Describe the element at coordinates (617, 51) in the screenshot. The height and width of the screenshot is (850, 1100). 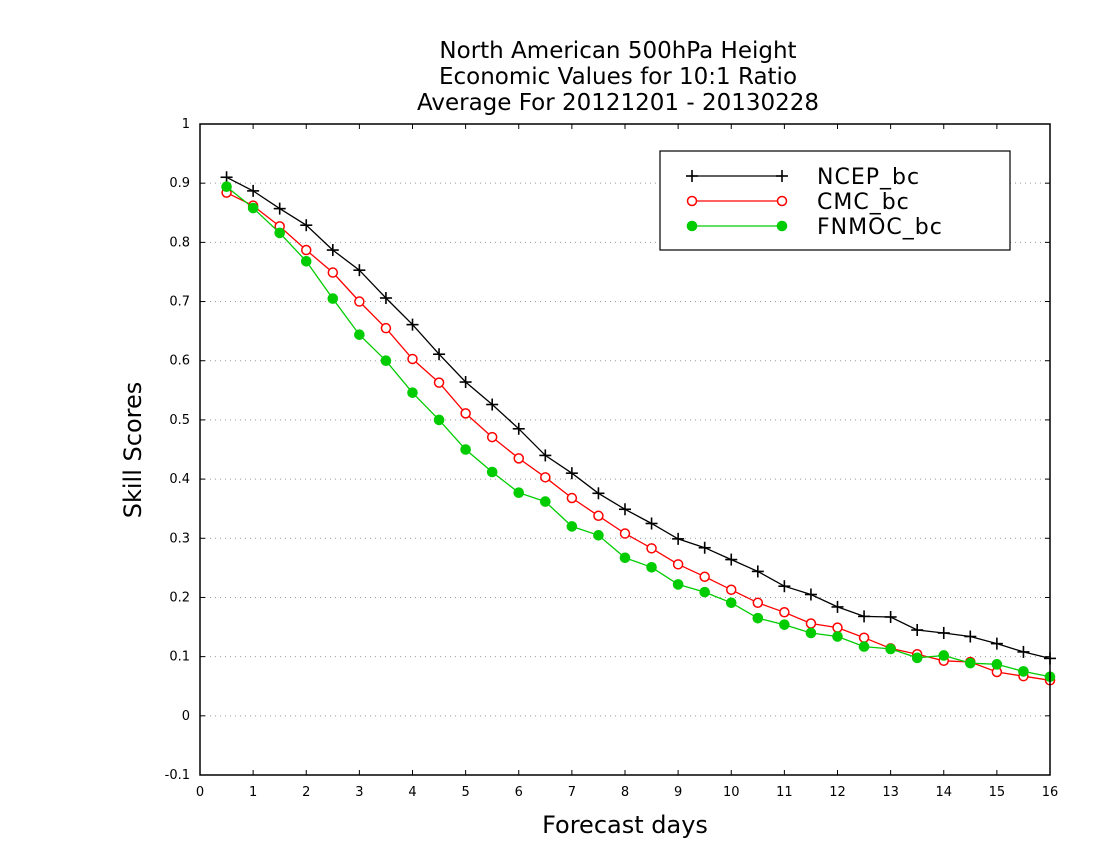
I see `chart-title-line: North American 500hPa Height` at that location.